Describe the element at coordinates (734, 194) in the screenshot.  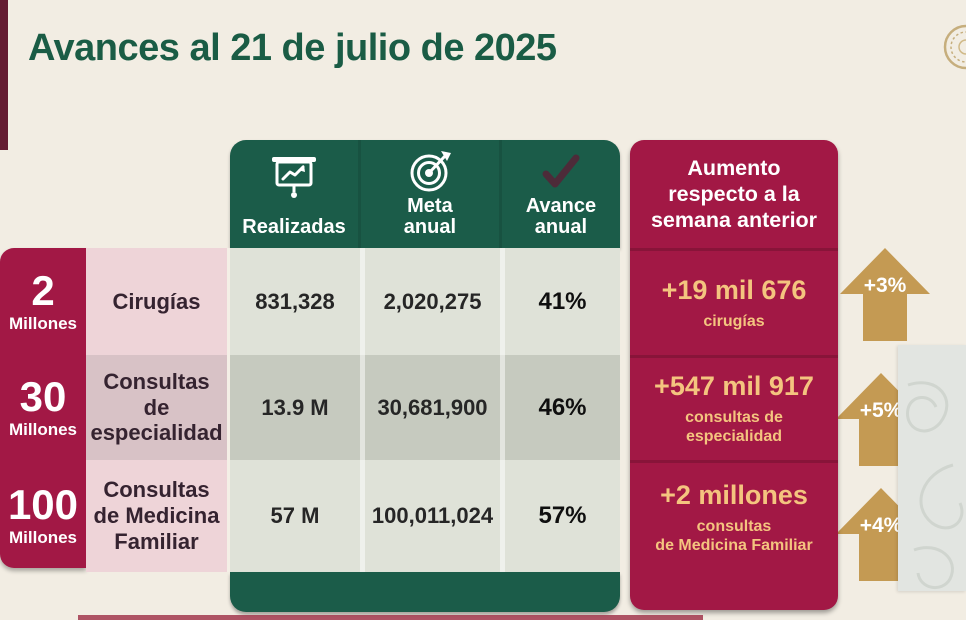
I see `weekly-panel-title: Aumento respecto a la semana anterior` at that location.